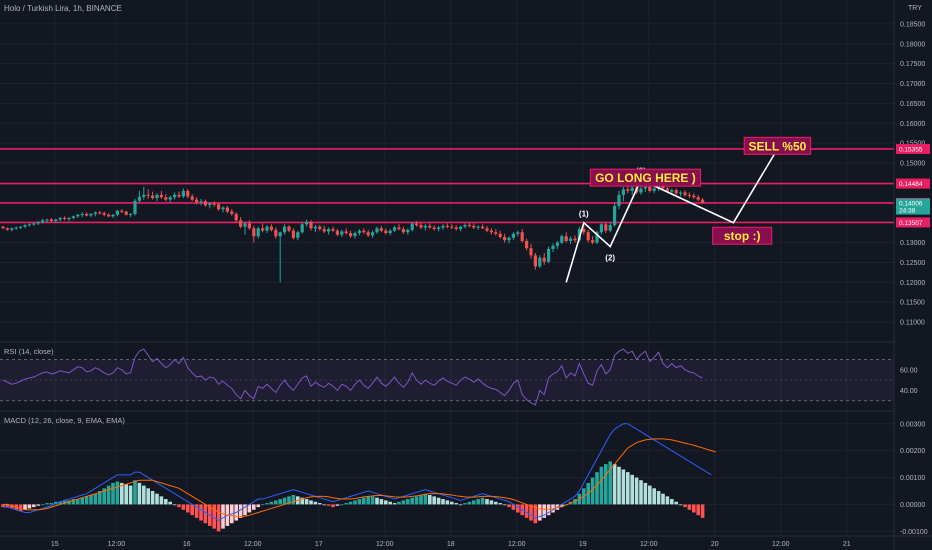 The width and height of the screenshot is (932, 550). Describe the element at coordinates (912, 283) in the screenshot. I see `price-tick-label: 0.12000` at that location.